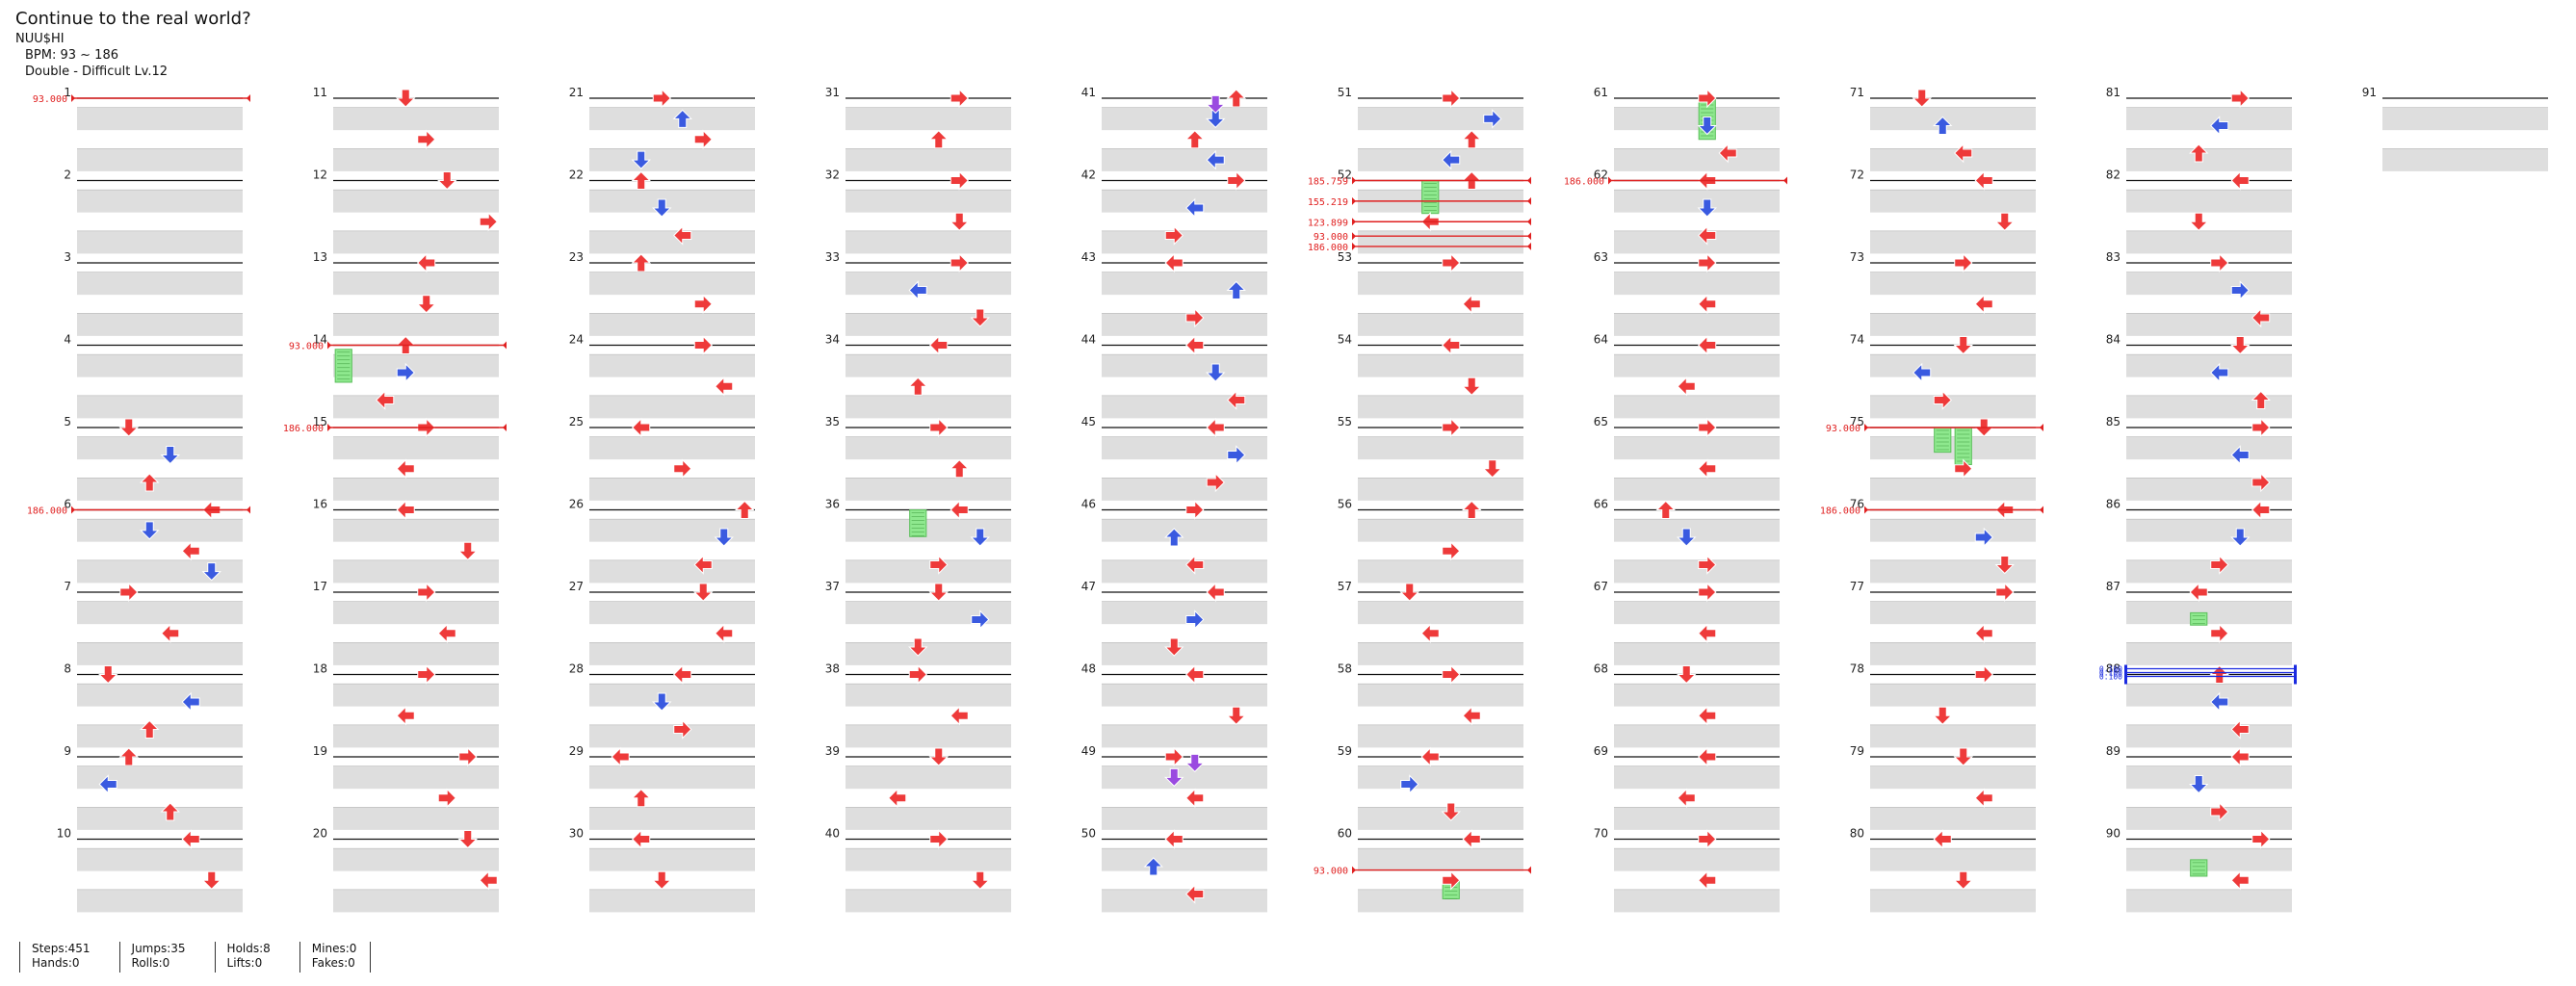 This screenshot has width=2576, height=986. Describe the element at coordinates (662, 787) in the screenshot. I see `measure-29: 29` at that location.